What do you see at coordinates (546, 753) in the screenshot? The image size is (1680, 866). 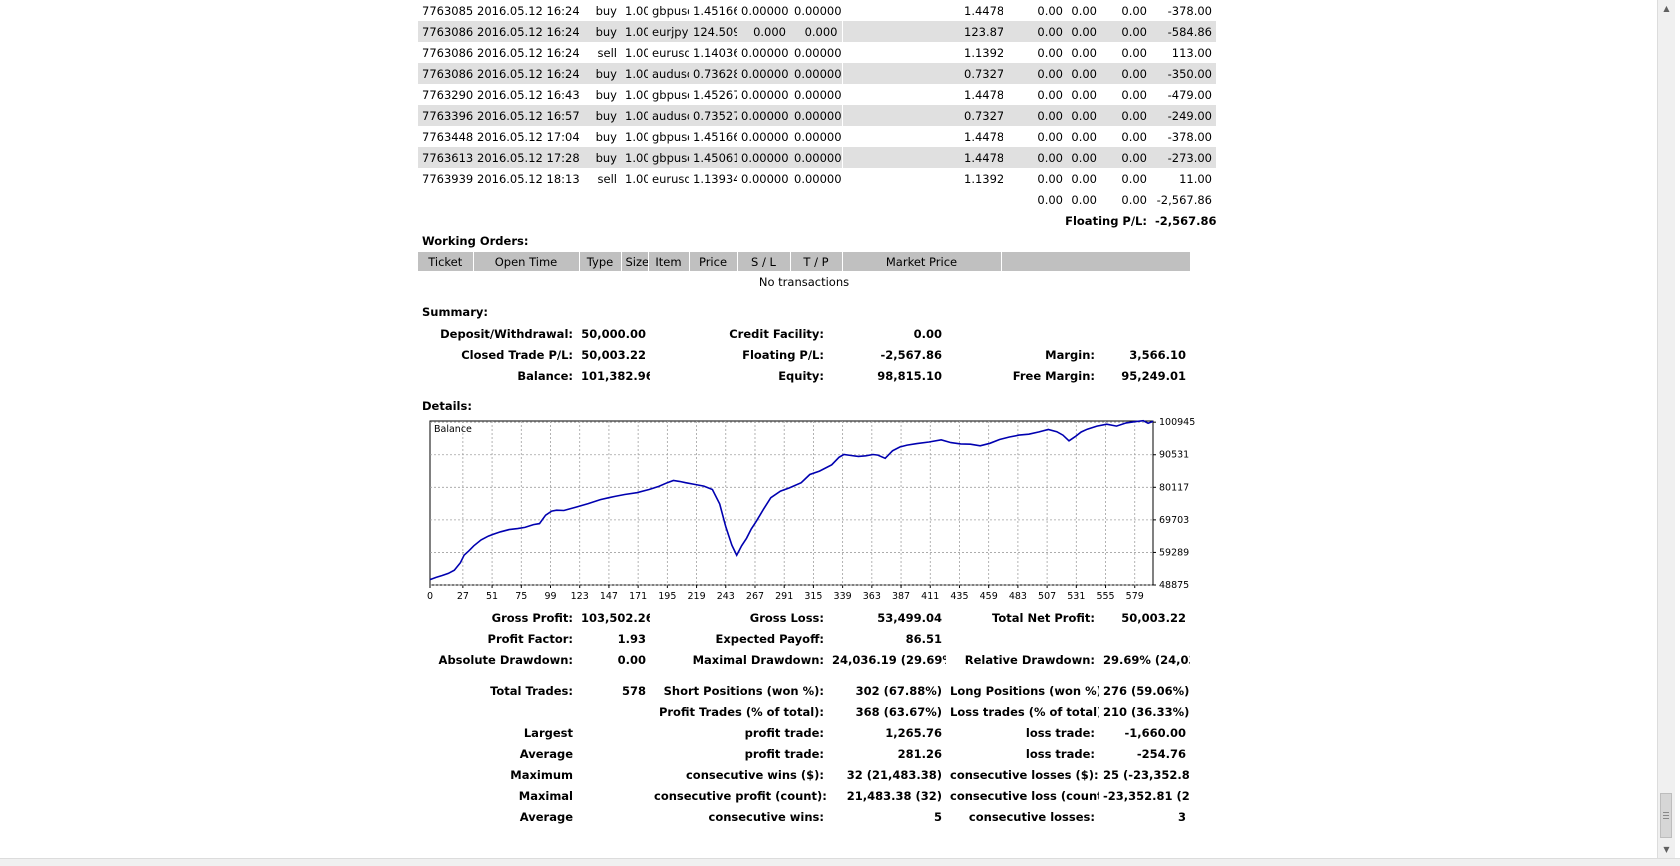 I see `stat-label: Average` at bounding box center [546, 753].